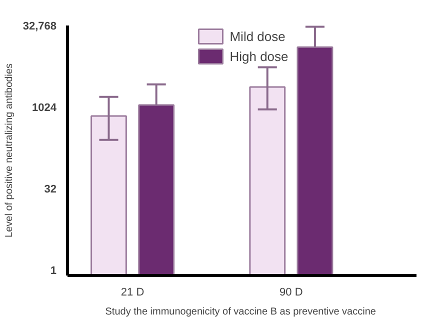 The height and width of the screenshot is (320, 424). What do you see at coordinates (53, 271) in the screenshot?
I see `y-tick-label: 1` at bounding box center [53, 271].